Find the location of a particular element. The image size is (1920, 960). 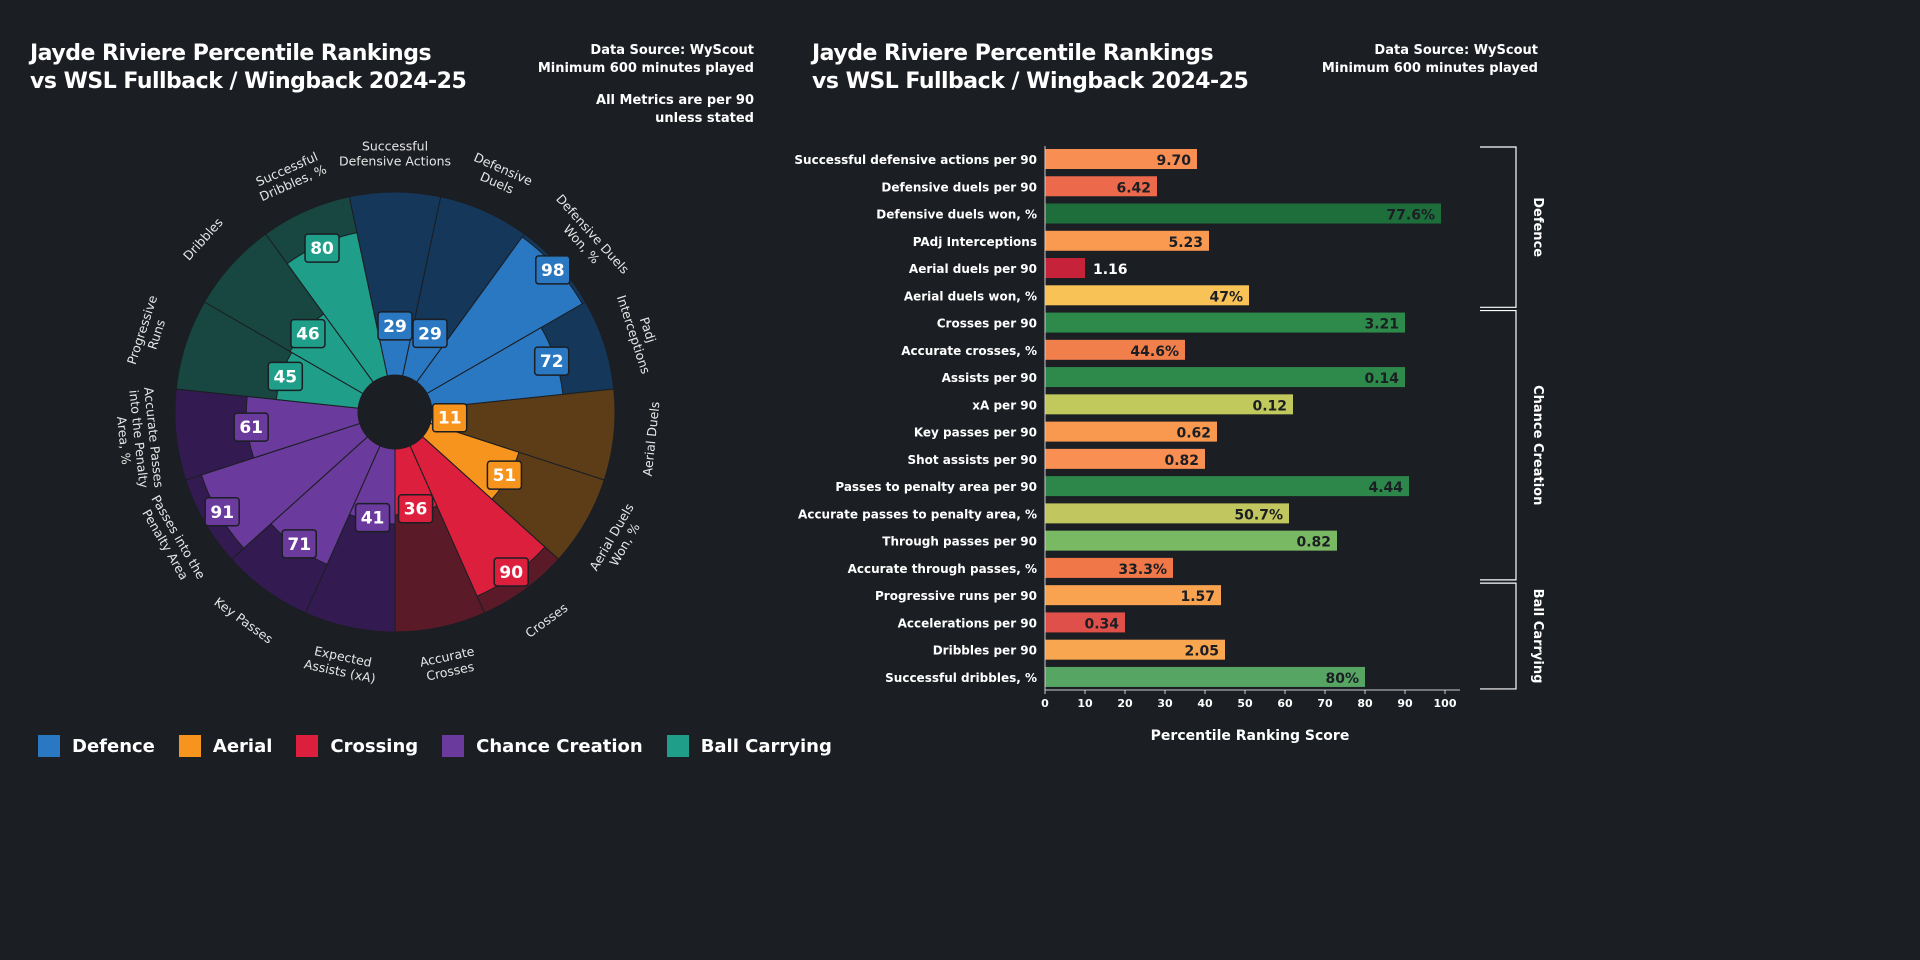

radial-value-label: 41 is located at coordinates (373, 519).